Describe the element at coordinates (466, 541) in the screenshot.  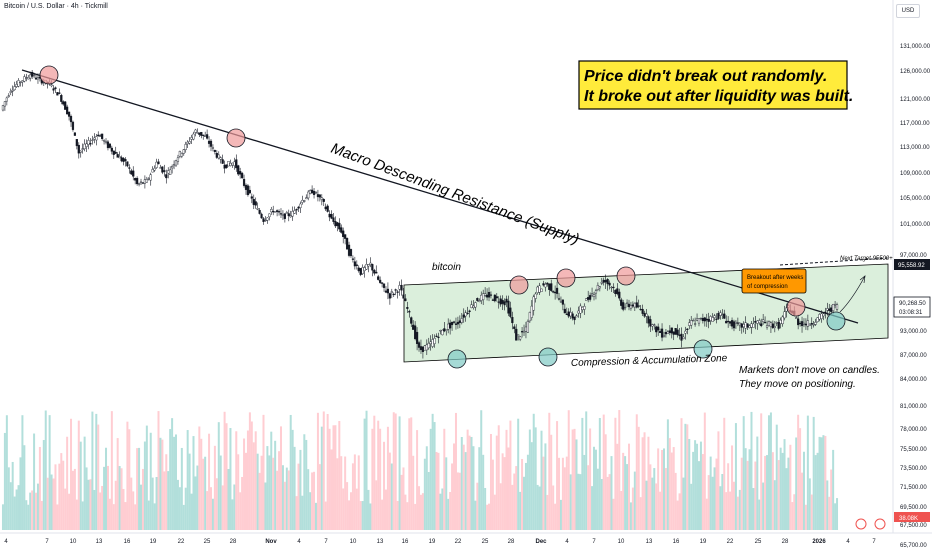
I see `time-axis-bg` at that location.